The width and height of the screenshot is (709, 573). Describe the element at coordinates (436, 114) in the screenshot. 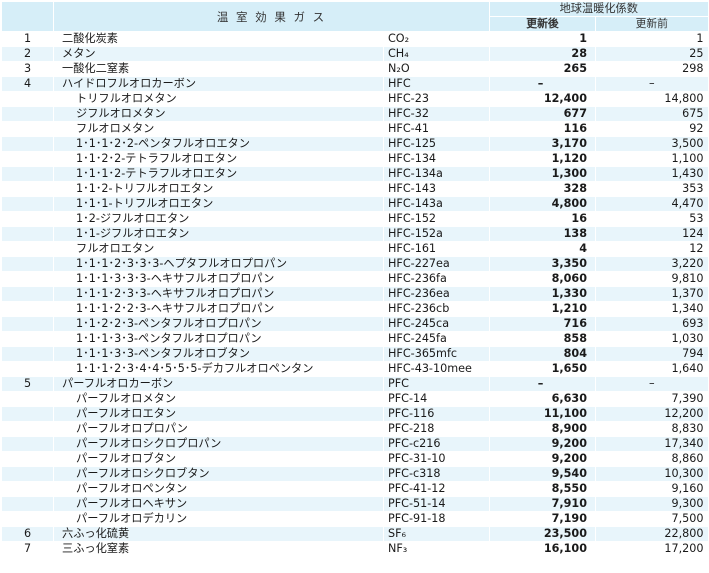

I see `gas-formula: HFC-32` at that location.